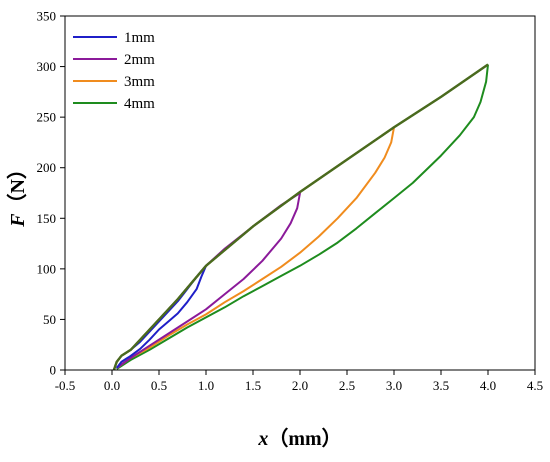  What do you see at coordinates (304, 438) in the screenshot?
I see `x-axis-unit: （mm）` at bounding box center [304, 438].